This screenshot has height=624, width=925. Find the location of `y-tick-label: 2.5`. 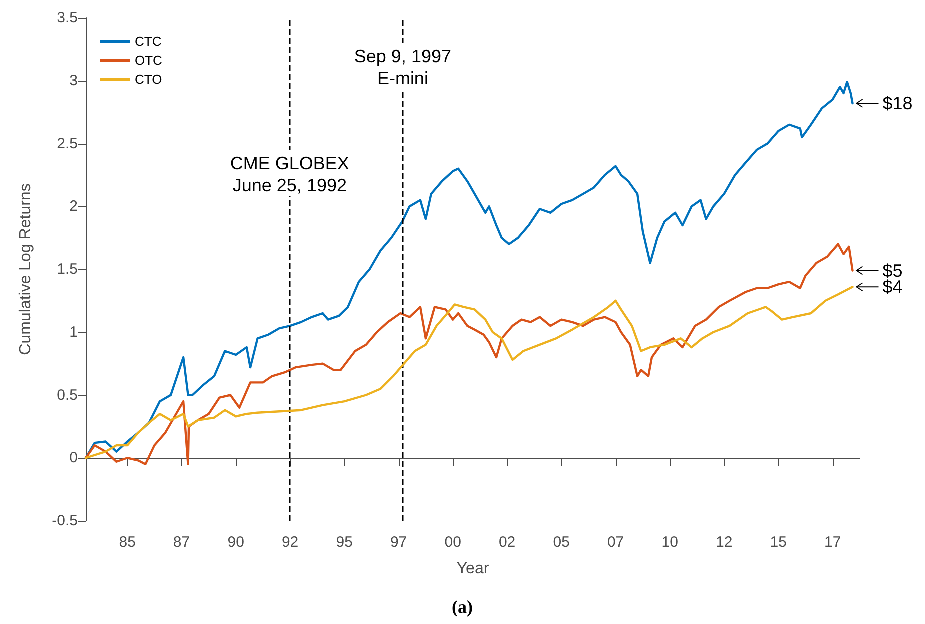

y-tick-label: 2.5 is located at coordinates (67, 143).